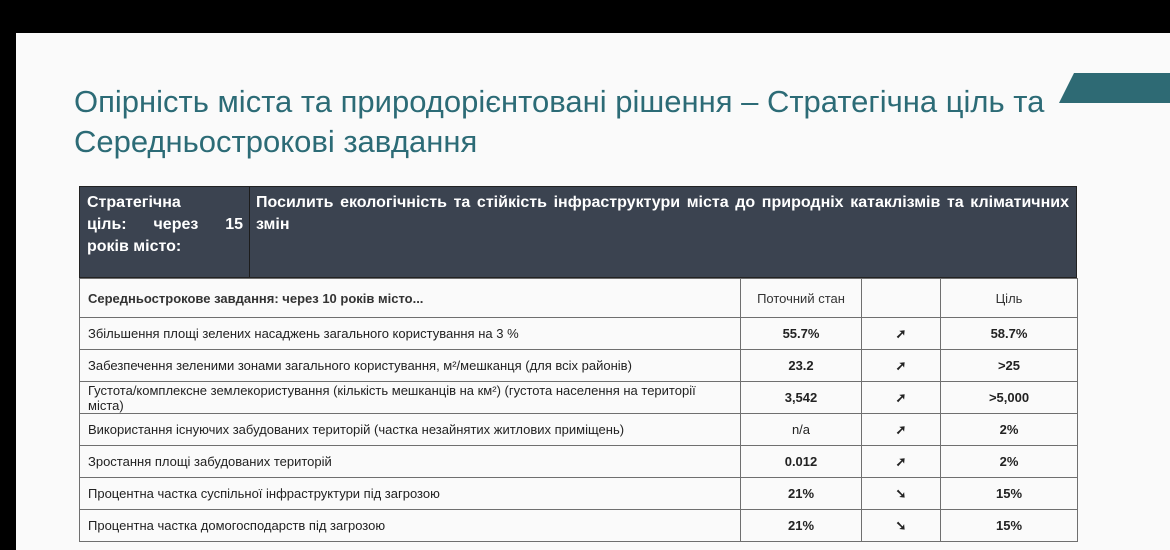 Image resolution: width=1170 pixels, height=550 pixels. What do you see at coordinates (801, 429) in the screenshot?
I see `current-value-cell: n/a` at bounding box center [801, 429].